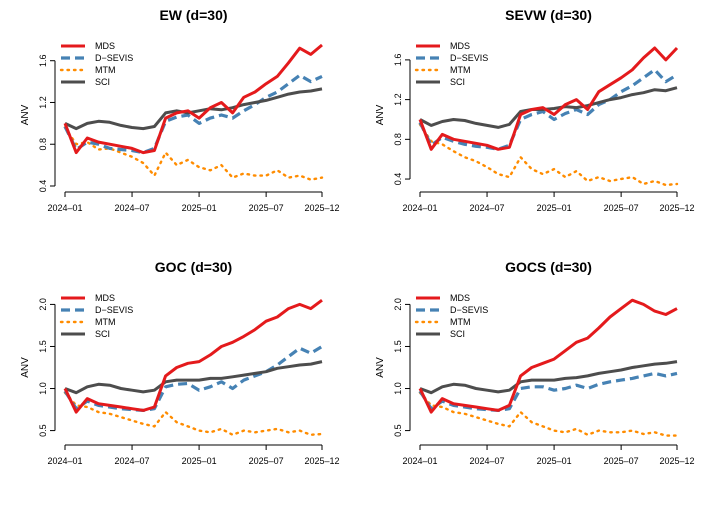 This screenshot has width=701, height=516. Describe the element at coordinates (548, 15) in the screenshot. I see `chart-title: SEVW (d=30)` at that location.